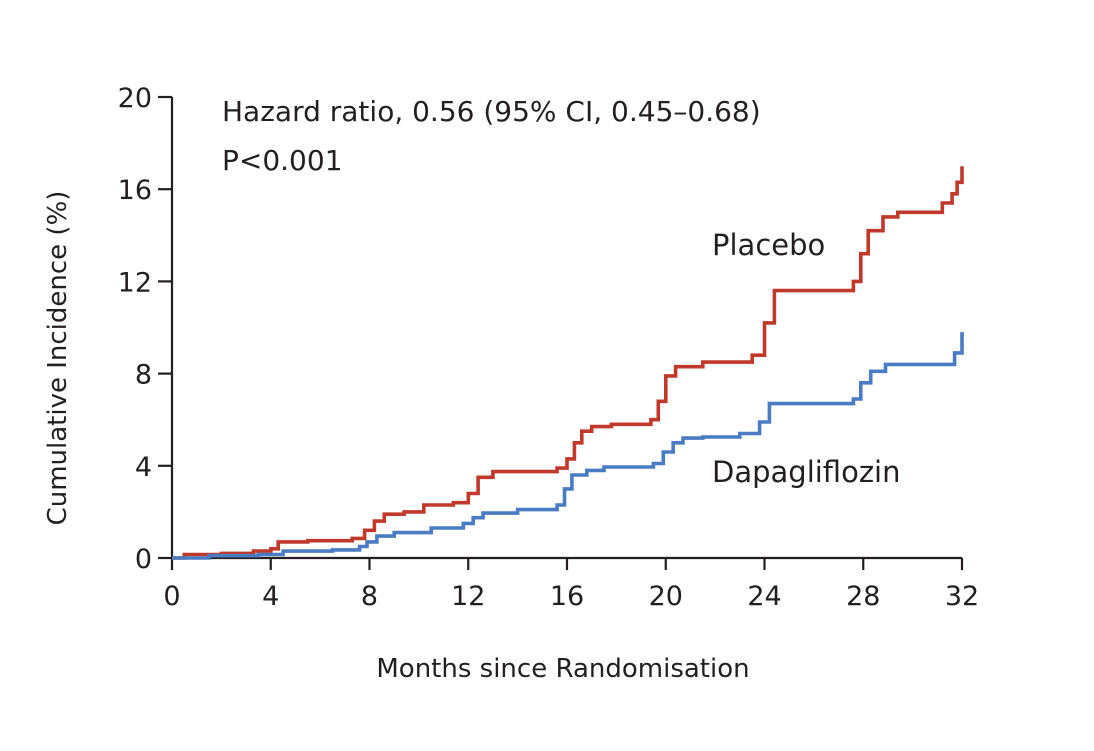 This screenshot has width=1094, height=751. What do you see at coordinates (764, 596) in the screenshot?
I see `x-tick-label: 24` at bounding box center [764, 596].